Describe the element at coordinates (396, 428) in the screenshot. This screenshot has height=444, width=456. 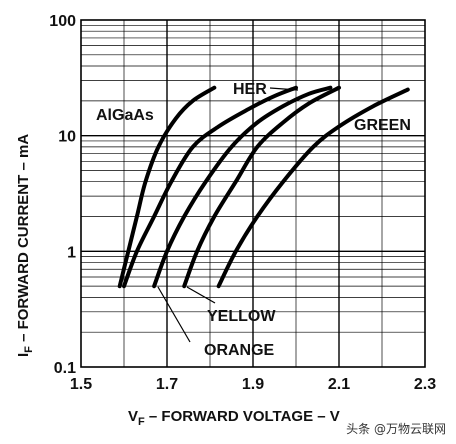
I see `watermark: 头条 @万物云联网` at that location.